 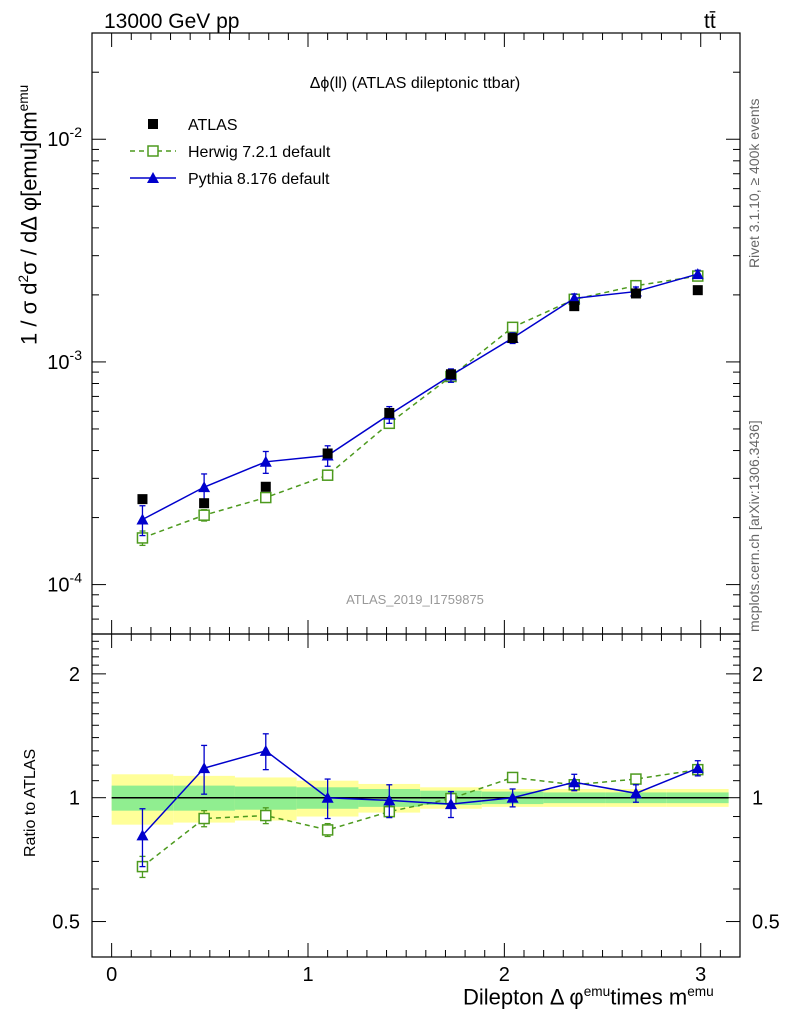 What do you see at coordinates (754, 183) in the screenshot?
I see `rivet-label: Rivet 3.1.10, ≥ 400k events` at bounding box center [754, 183].